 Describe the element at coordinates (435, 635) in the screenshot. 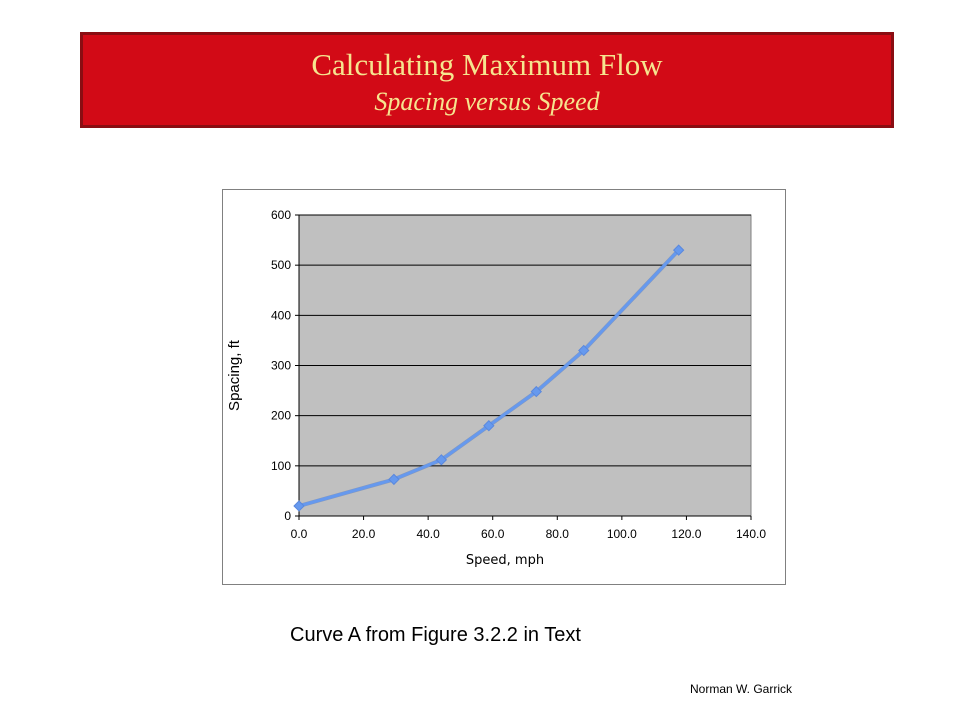

I see `chart-caption: Curve A from Figure 3.2.2 in Text` at that location.